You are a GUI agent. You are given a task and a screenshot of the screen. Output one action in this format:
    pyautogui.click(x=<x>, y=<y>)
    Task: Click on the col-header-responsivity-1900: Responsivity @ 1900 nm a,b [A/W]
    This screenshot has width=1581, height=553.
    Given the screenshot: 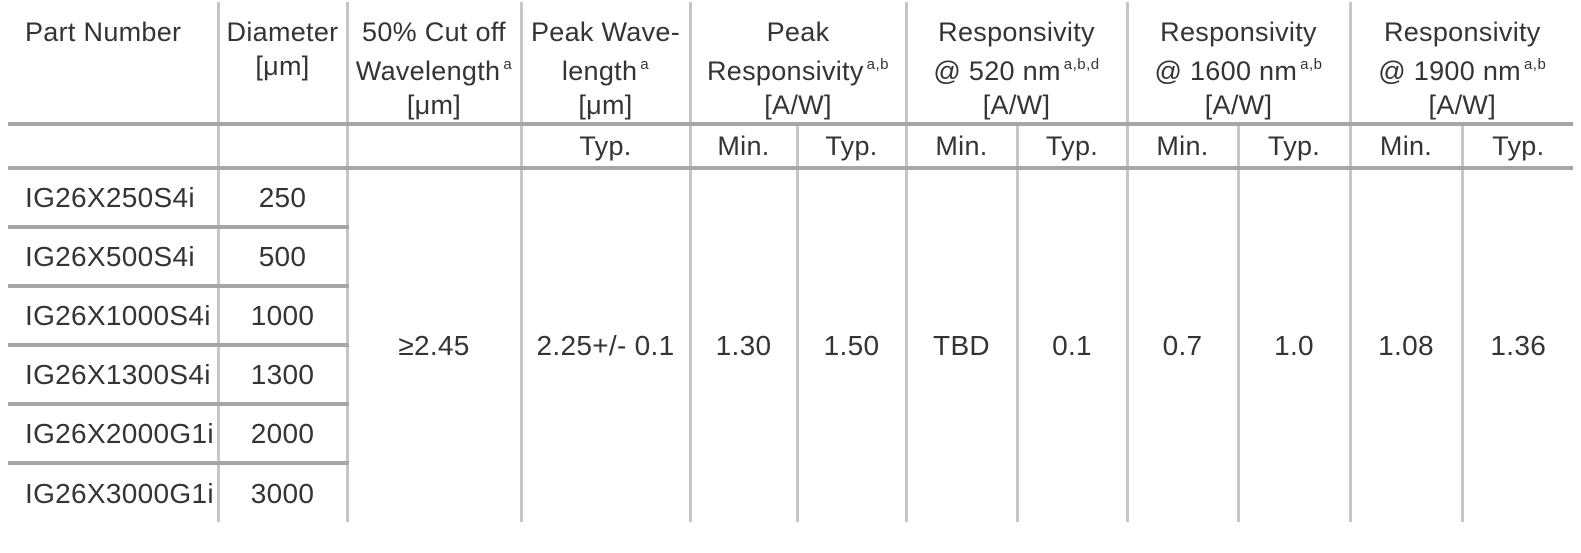 What is the action you would take?
    pyautogui.click(x=1462, y=64)
    